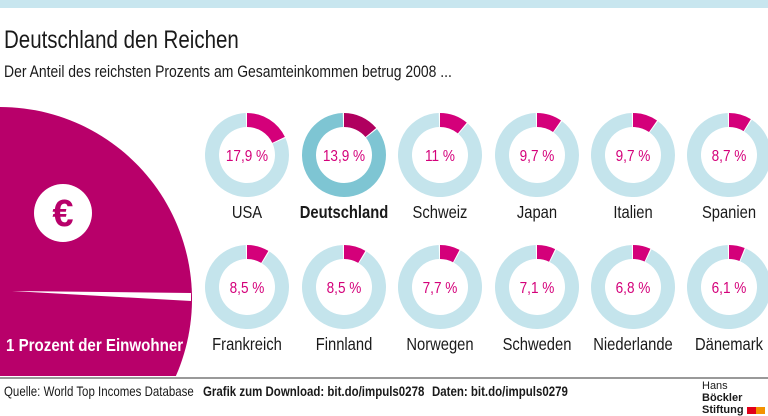  I want to click on logo-red-square, so click(751, 410).